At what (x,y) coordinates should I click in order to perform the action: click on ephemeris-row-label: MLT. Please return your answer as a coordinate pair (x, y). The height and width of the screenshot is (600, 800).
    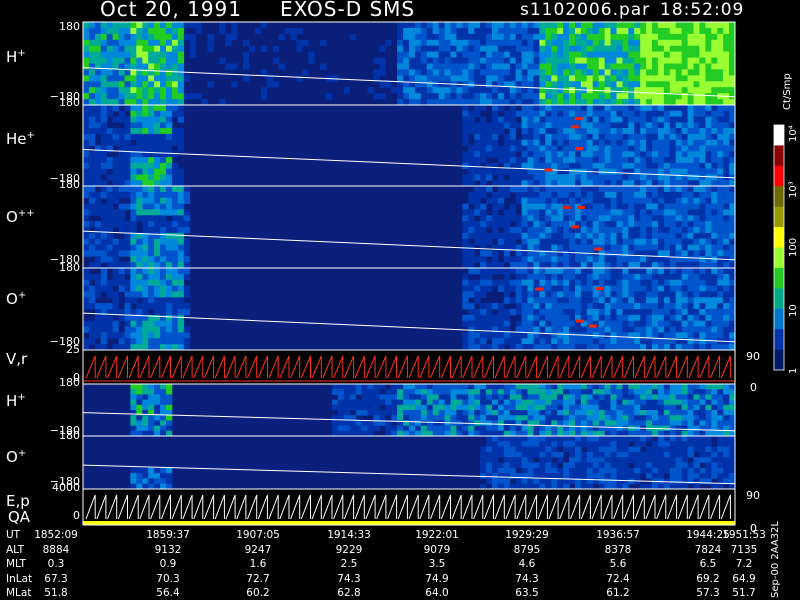
    Looking at the image, I should click on (16, 564).